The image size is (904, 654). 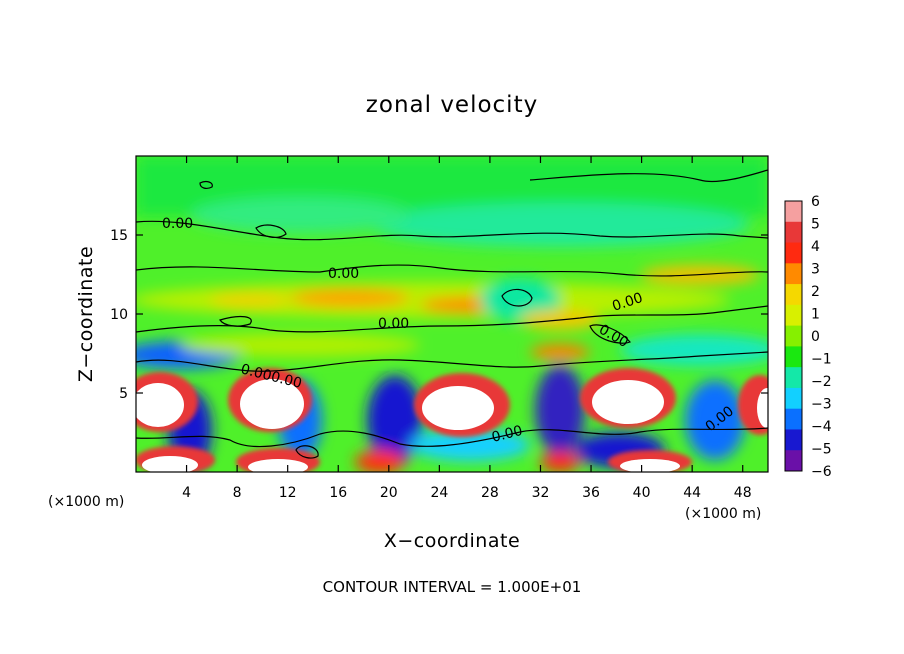 What do you see at coordinates (821, 405) in the screenshot?
I see `colorbar-label: −3` at bounding box center [821, 405].